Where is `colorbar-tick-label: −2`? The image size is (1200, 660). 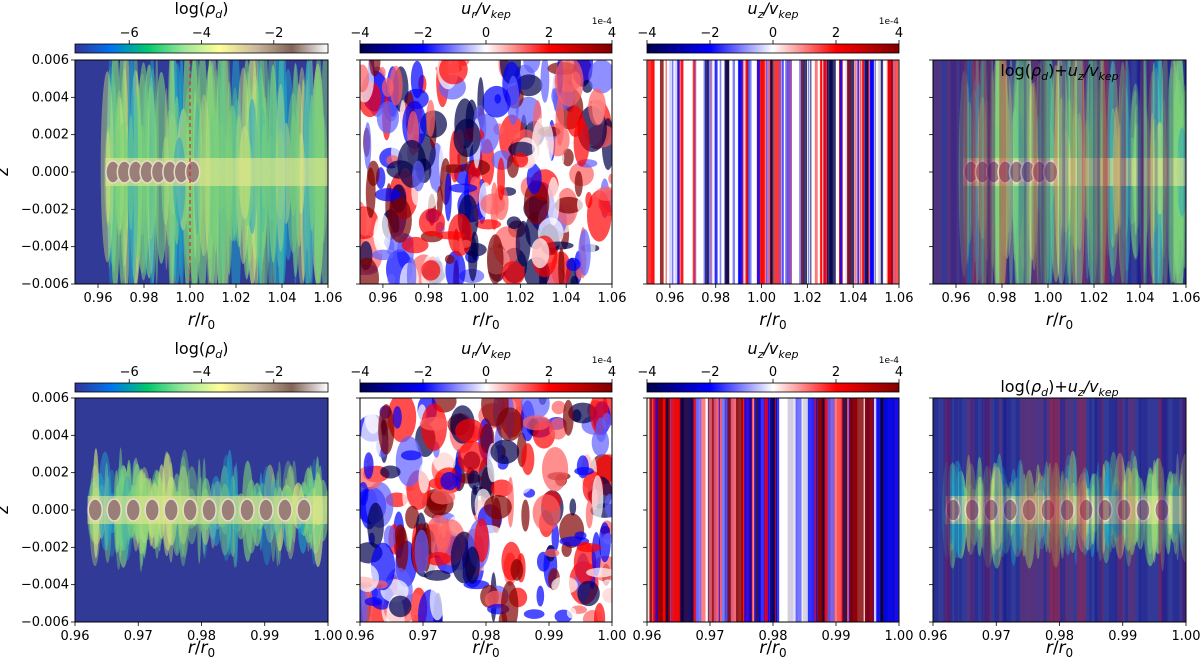 colorbar-tick-label: −2 is located at coordinates (709, 372).